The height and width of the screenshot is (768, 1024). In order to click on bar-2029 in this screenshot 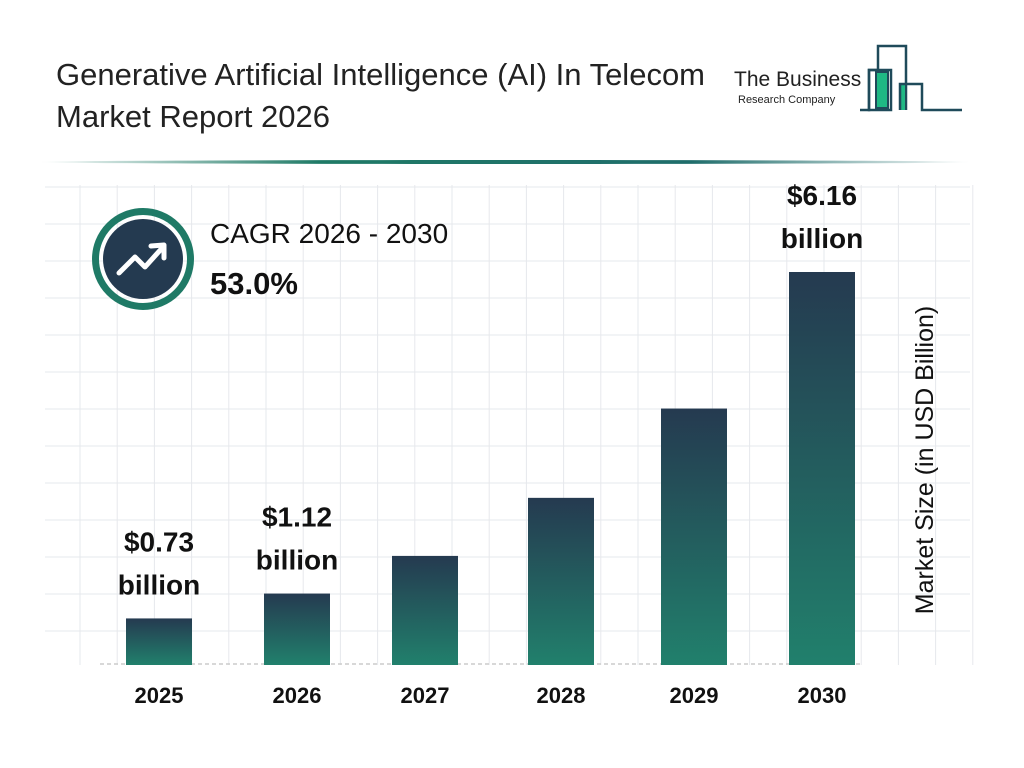, I will do `click(694, 536)`.